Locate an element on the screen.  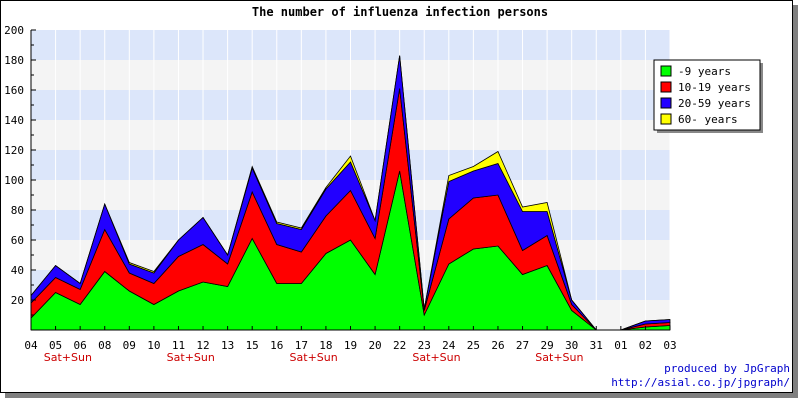
x-tick-label: 31 is located at coordinates (596, 345).